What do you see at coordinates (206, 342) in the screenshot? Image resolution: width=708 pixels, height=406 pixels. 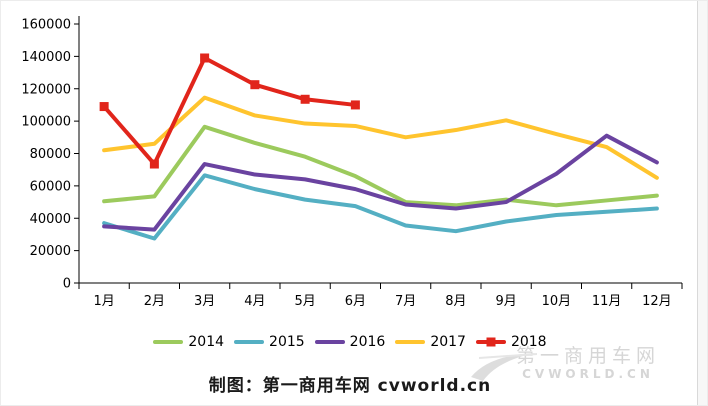 I see `legend-label-2014: 2014` at bounding box center [206, 342].